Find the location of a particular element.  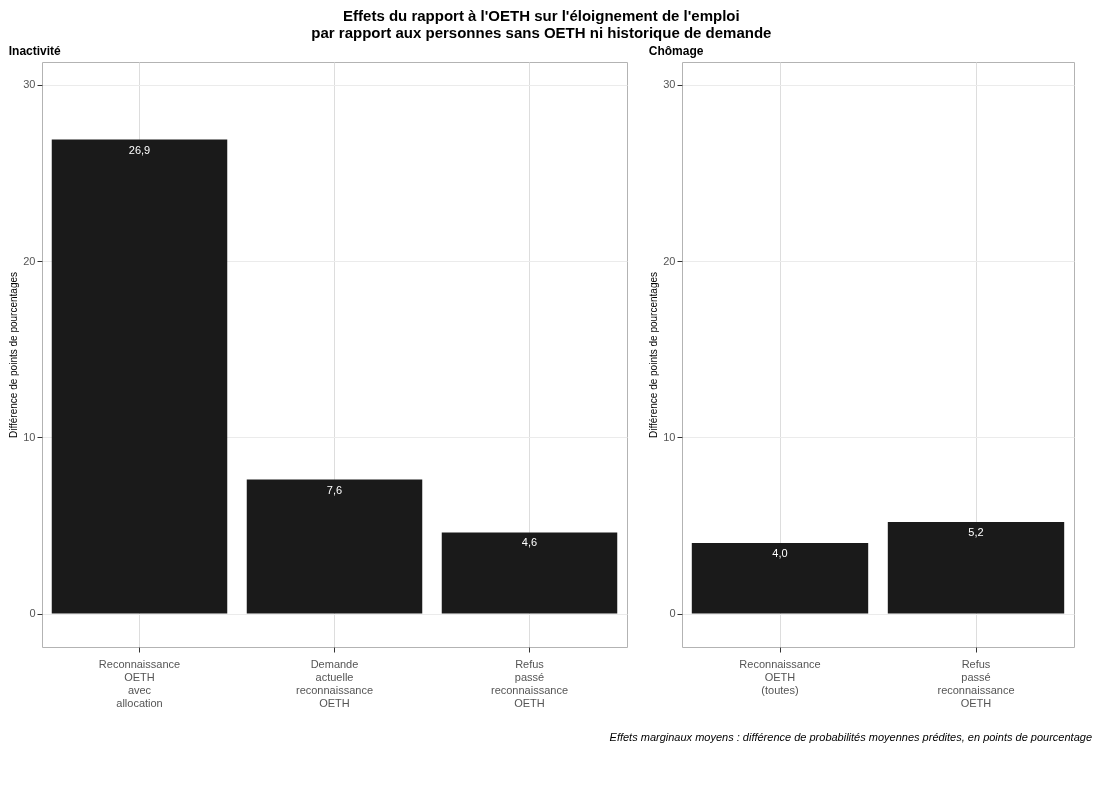

text: Effets marginaux moyens : différence de probabilités moyennes prédites, en points de pourcentage is located at coordinates (850, 737).